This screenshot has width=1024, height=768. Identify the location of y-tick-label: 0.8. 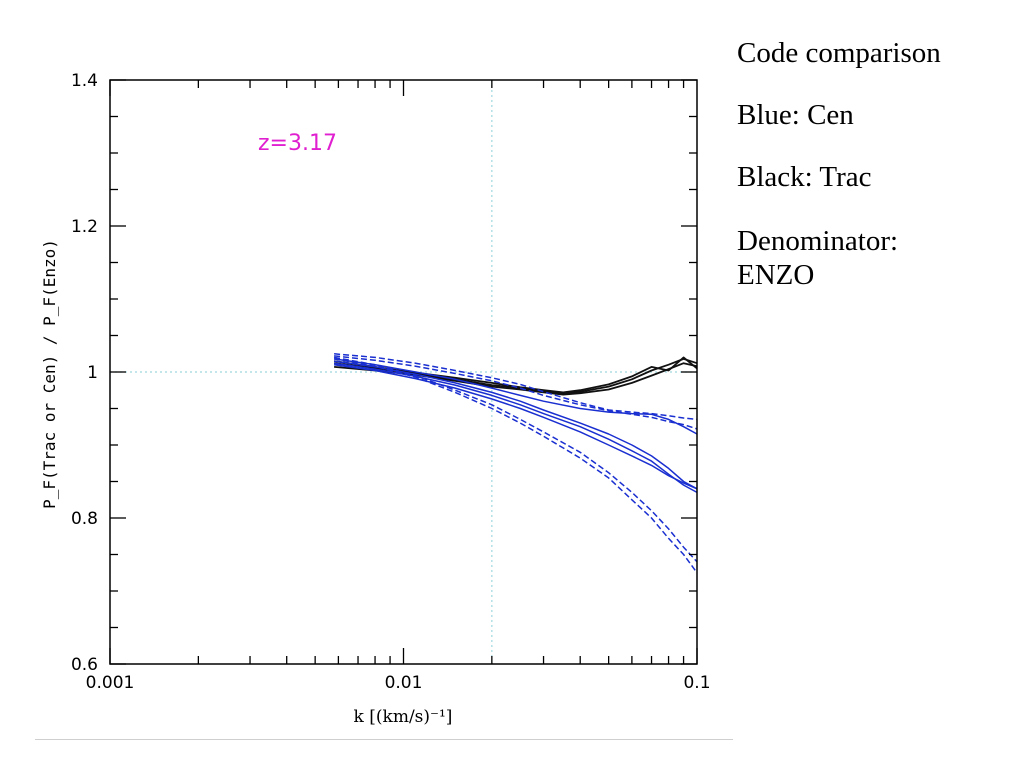
(84, 519).